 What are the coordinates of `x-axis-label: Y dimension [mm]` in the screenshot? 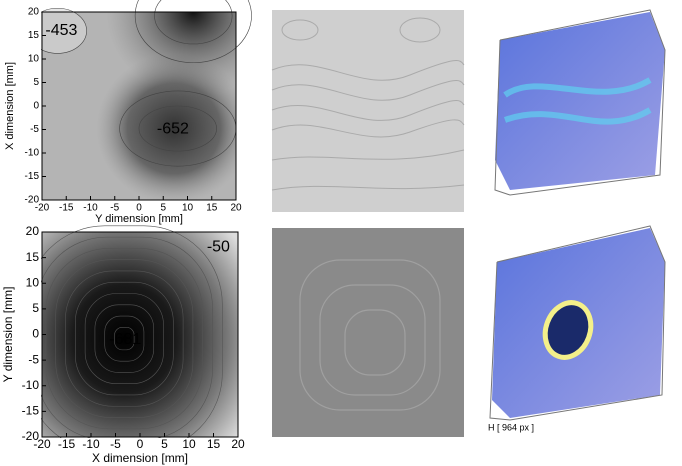 It's located at (139, 219).